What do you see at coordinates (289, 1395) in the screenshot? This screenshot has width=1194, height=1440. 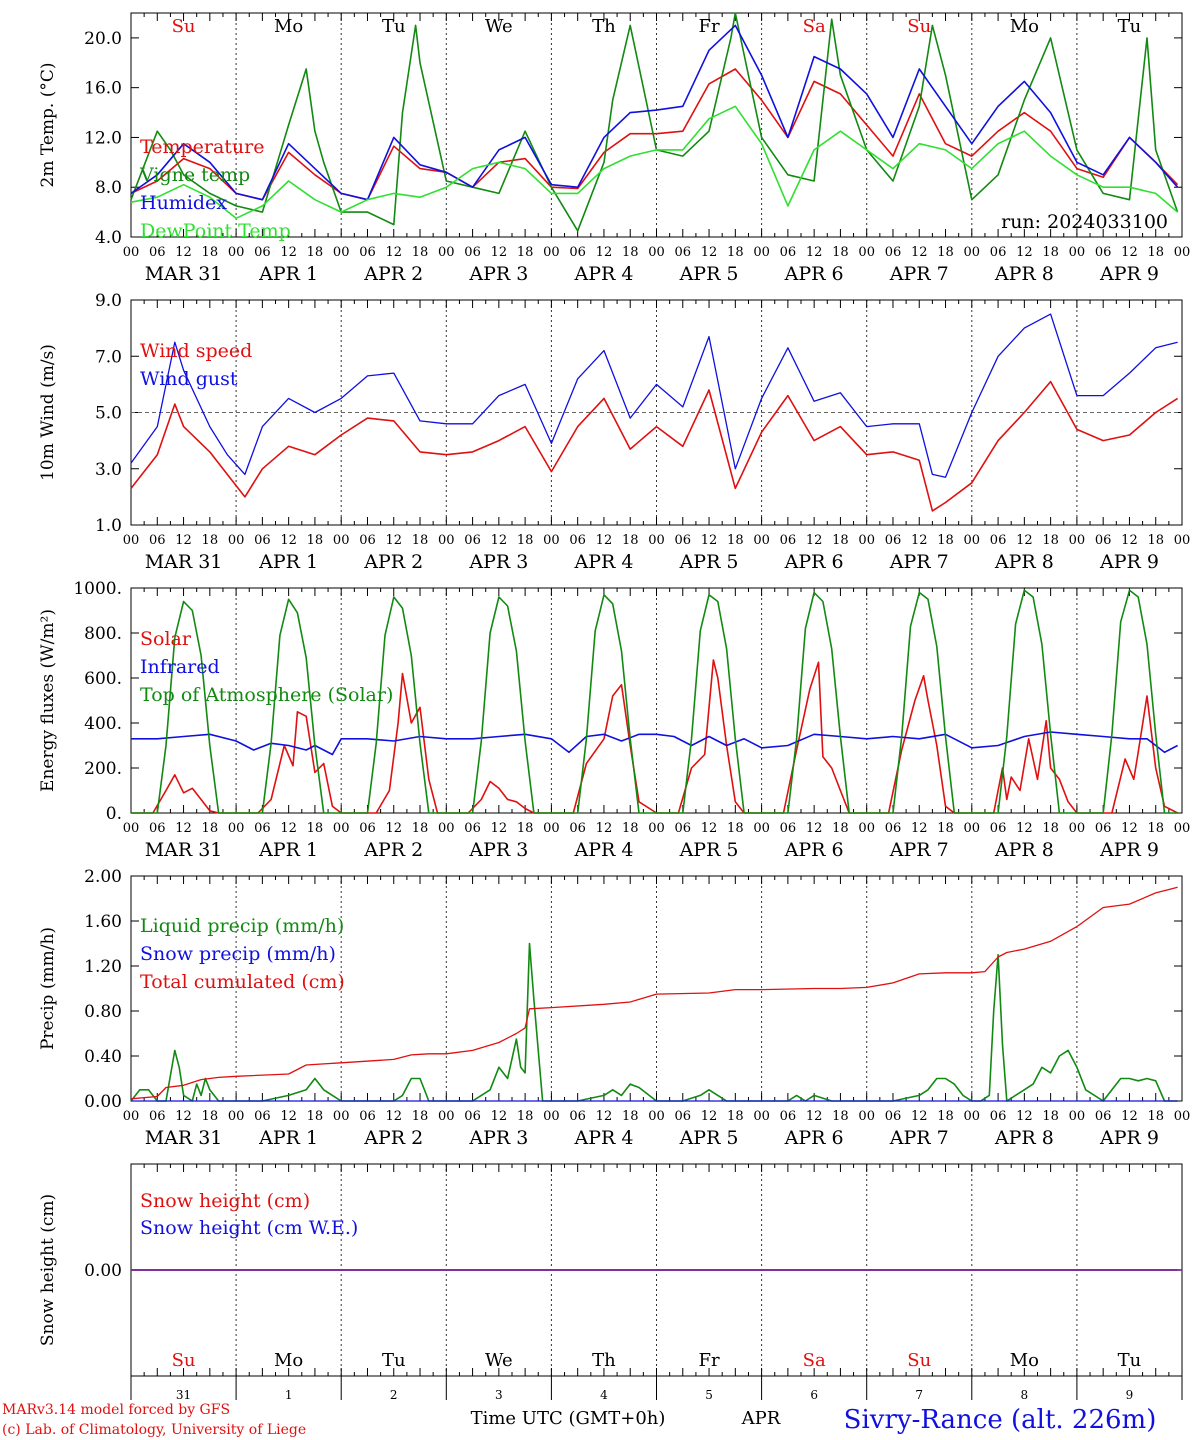 I see `day-number: 1` at bounding box center [289, 1395].